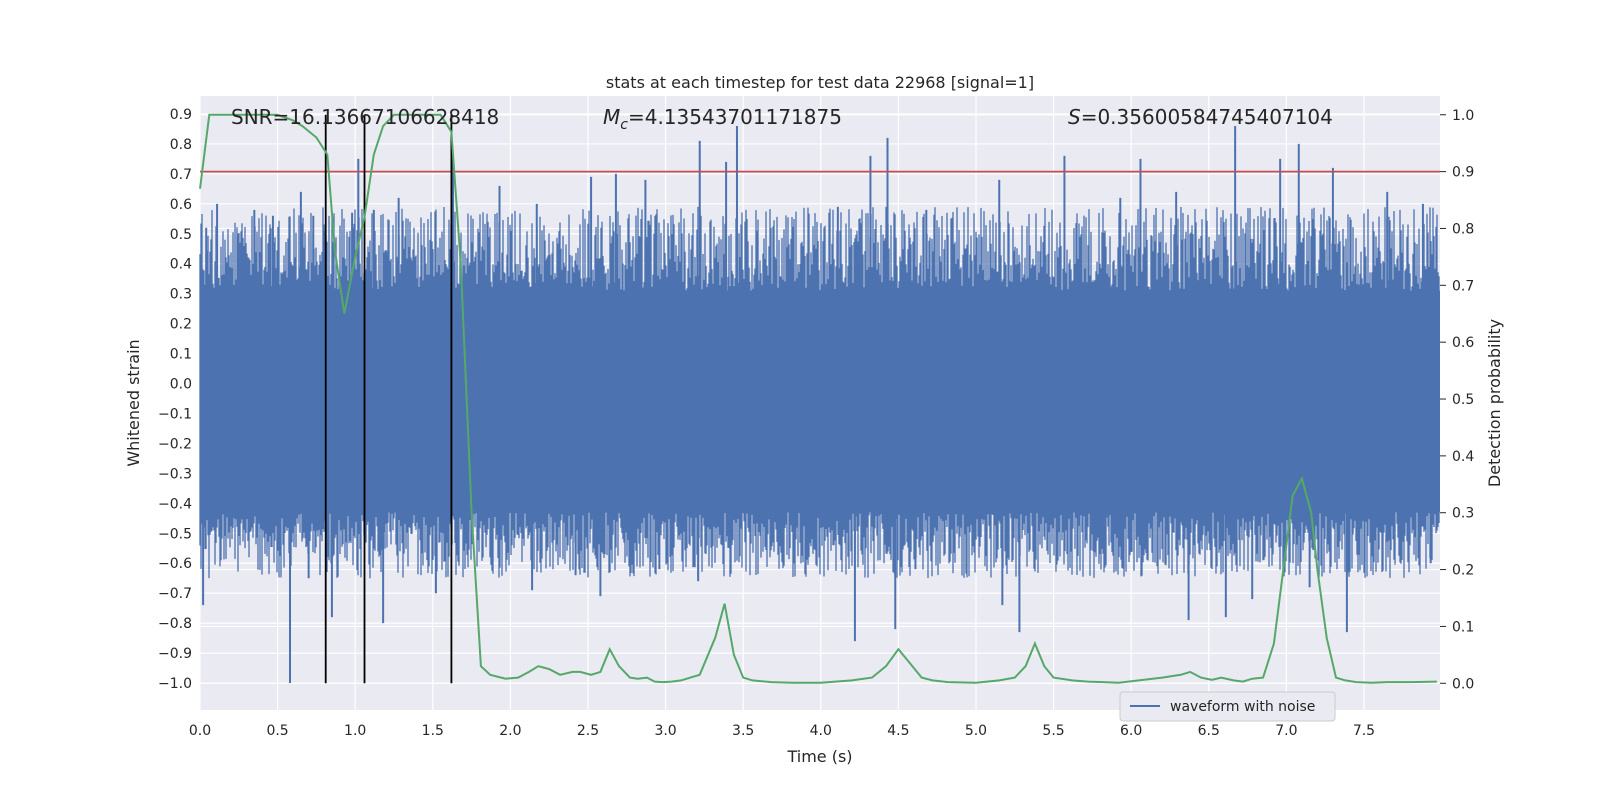 The image size is (1600, 800). I want to click on x-tick-label: 2.0, so click(510, 731).